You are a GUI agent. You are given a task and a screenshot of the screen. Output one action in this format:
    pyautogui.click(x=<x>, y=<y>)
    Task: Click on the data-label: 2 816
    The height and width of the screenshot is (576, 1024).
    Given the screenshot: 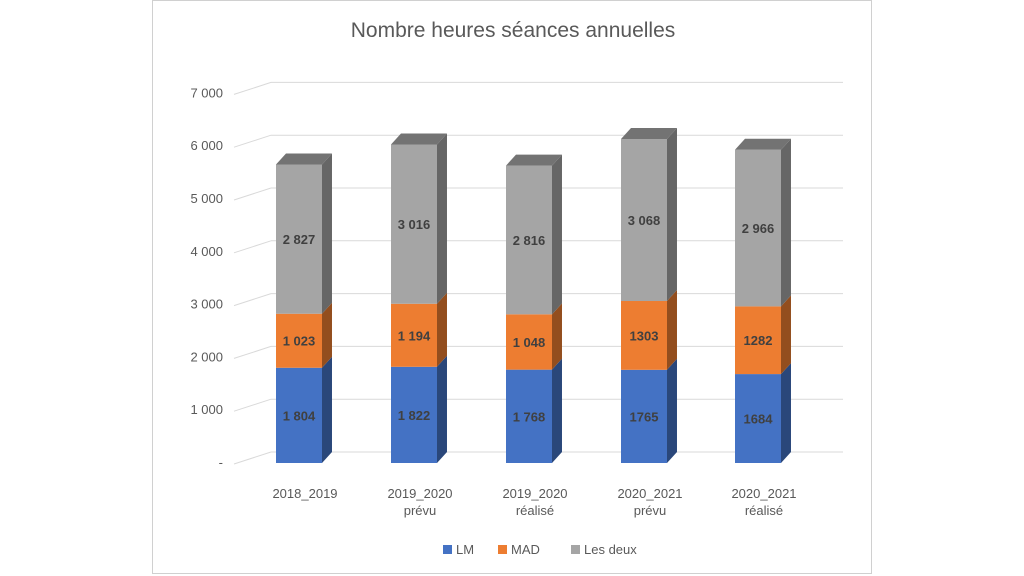 What is the action you would take?
    pyautogui.click(x=529, y=240)
    